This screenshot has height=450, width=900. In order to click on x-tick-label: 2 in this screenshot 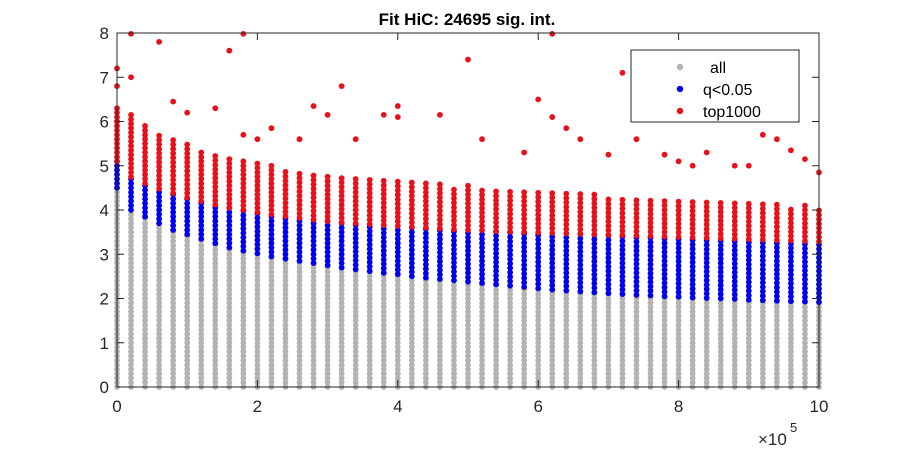, I will do `click(257, 406)`.